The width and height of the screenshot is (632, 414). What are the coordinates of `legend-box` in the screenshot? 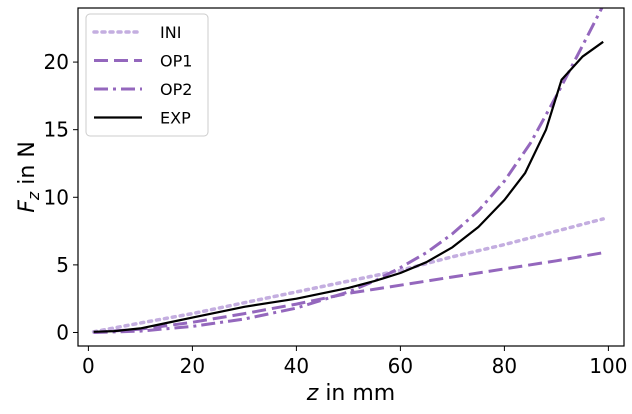 It's located at (147, 75).